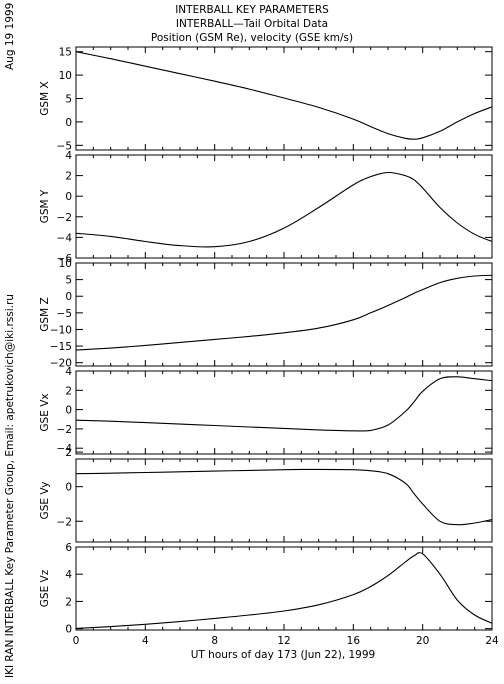  What do you see at coordinates (354, 641) in the screenshot?
I see `x-tick-label: 16` at bounding box center [354, 641].